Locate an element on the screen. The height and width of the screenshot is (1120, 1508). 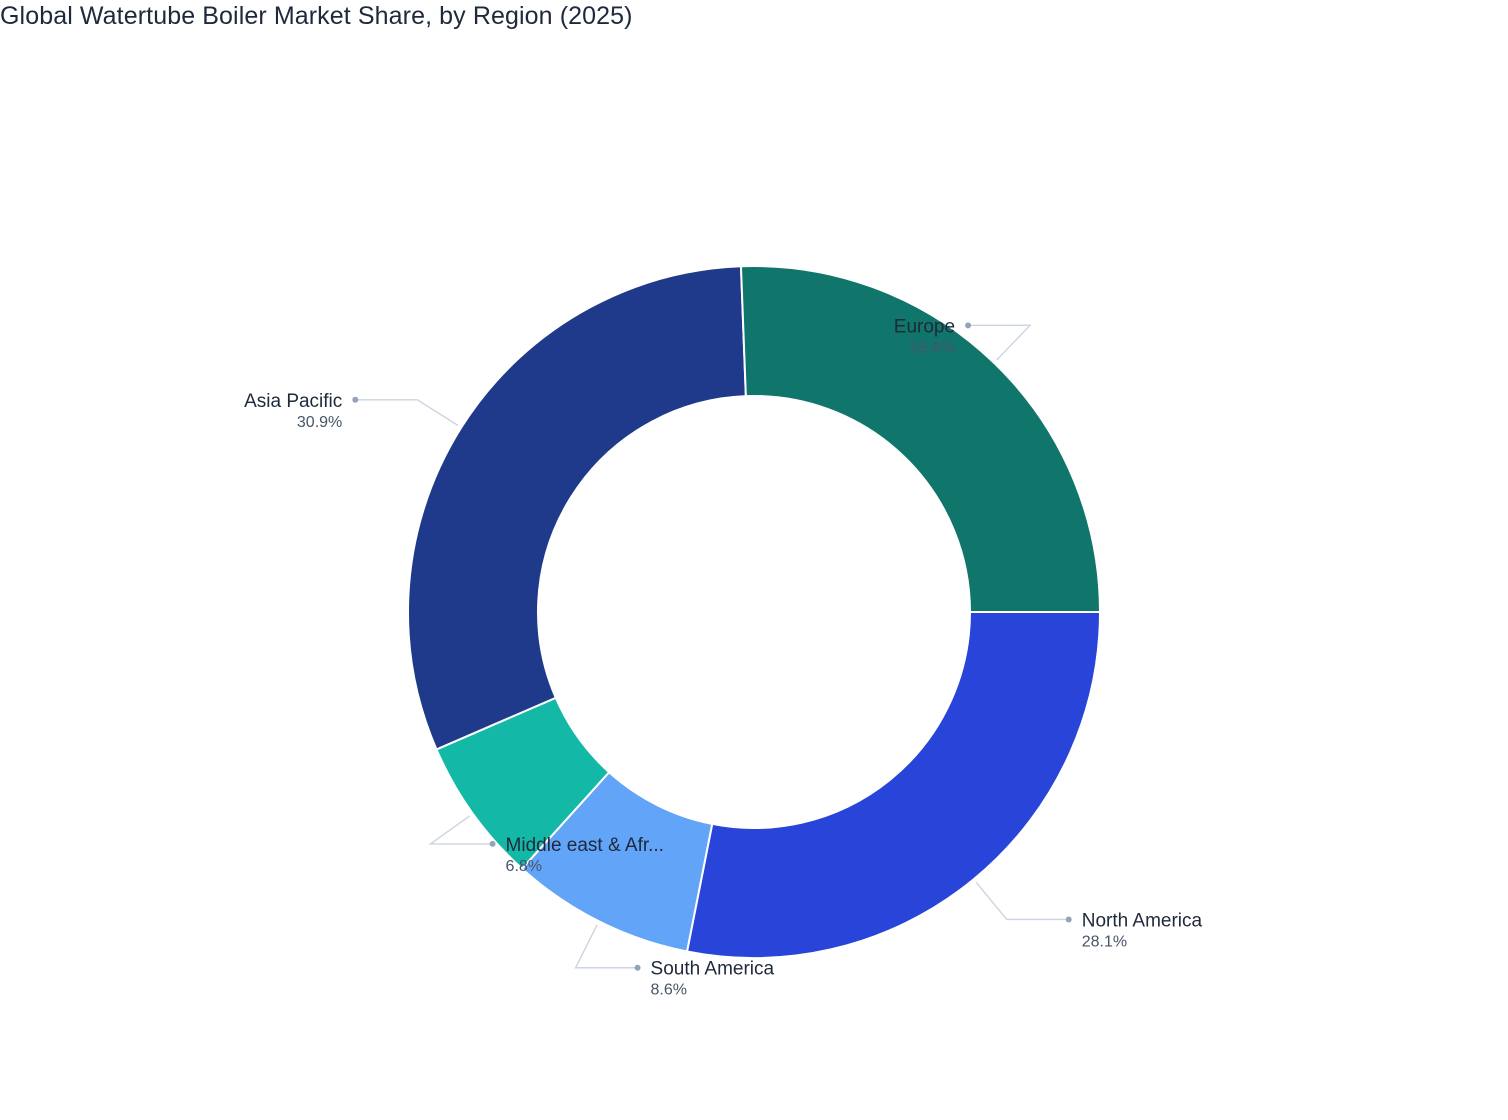
leader-line-middle-east-africa is located at coordinates (460, 830).